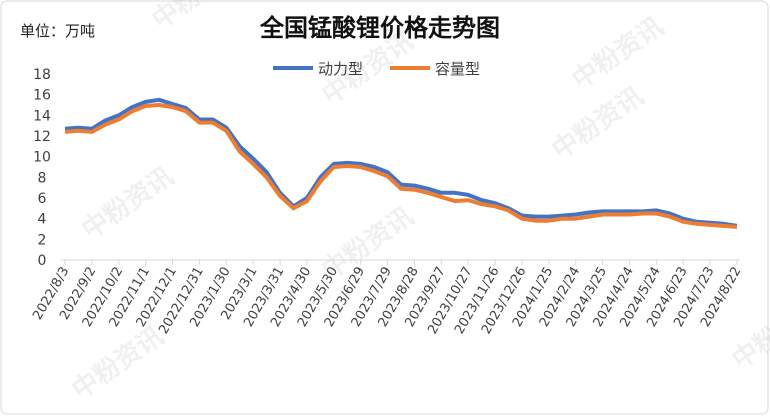 The image size is (770, 420). What do you see at coordinates (57, 31) in the screenshot?
I see `unit-label: 单位：万吨` at bounding box center [57, 31].